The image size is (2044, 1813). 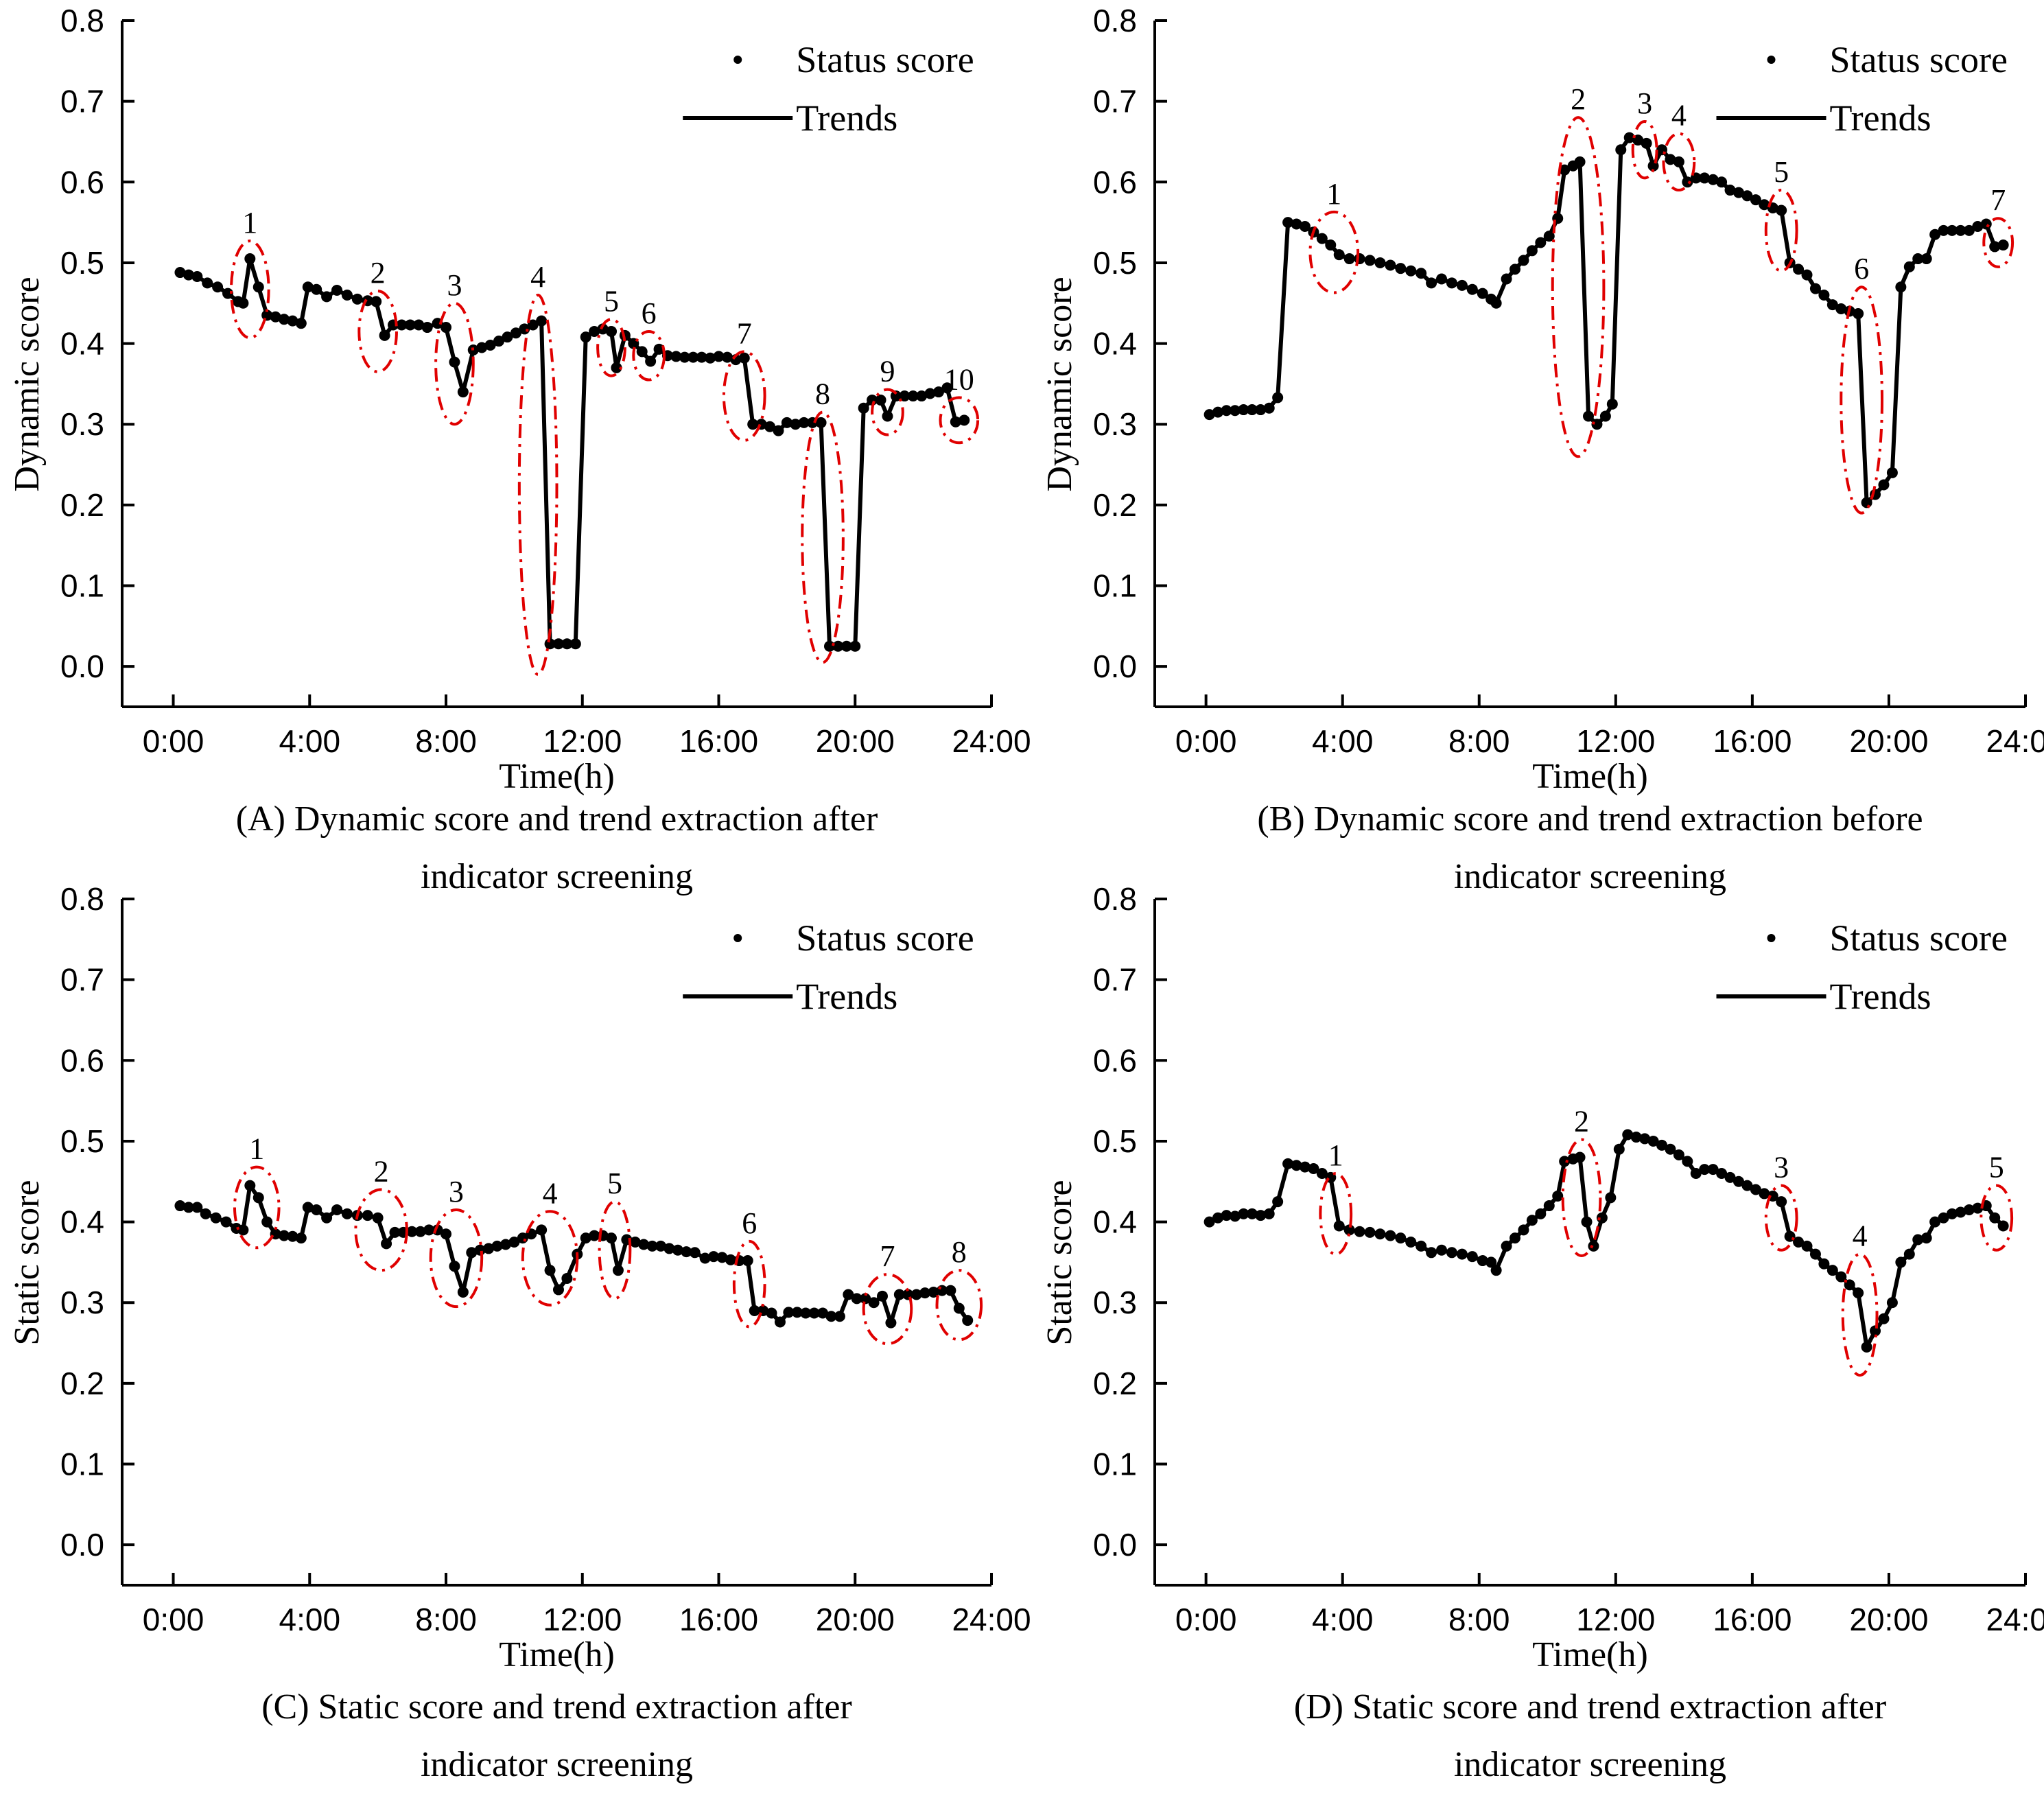 What do you see at coordinates (649, 313) in the screenshot?
I see `anomaly-label: 6` at bounding box center [649, 313].